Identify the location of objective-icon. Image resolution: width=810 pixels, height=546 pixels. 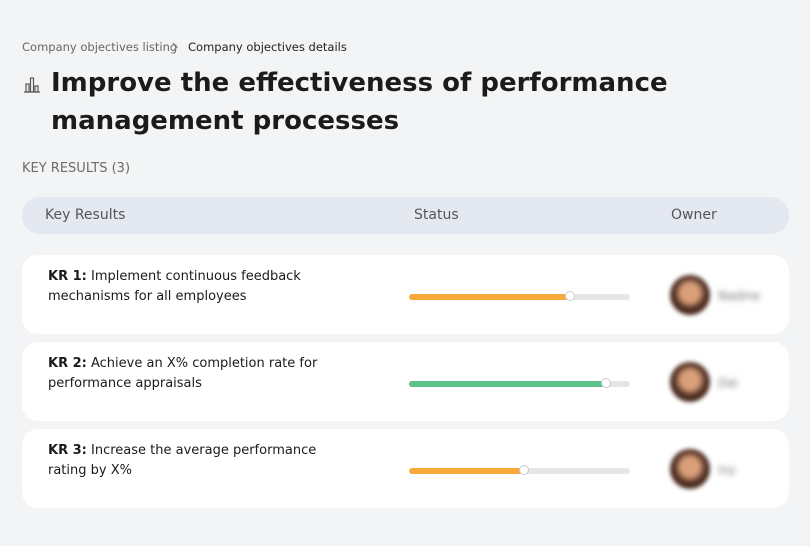
(32, 85).